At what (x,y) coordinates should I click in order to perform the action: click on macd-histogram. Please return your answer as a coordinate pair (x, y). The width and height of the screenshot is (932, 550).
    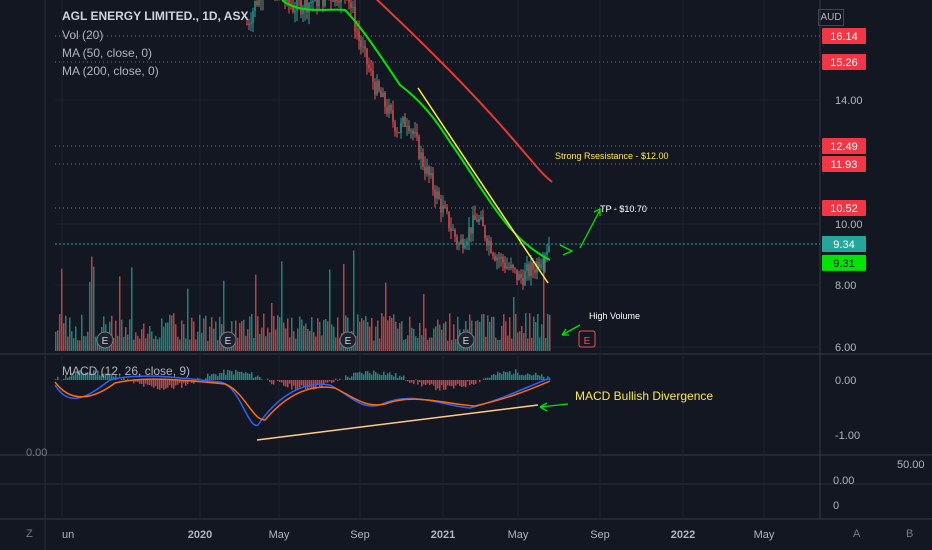
    Looking at the image, I should click on (303, 380).